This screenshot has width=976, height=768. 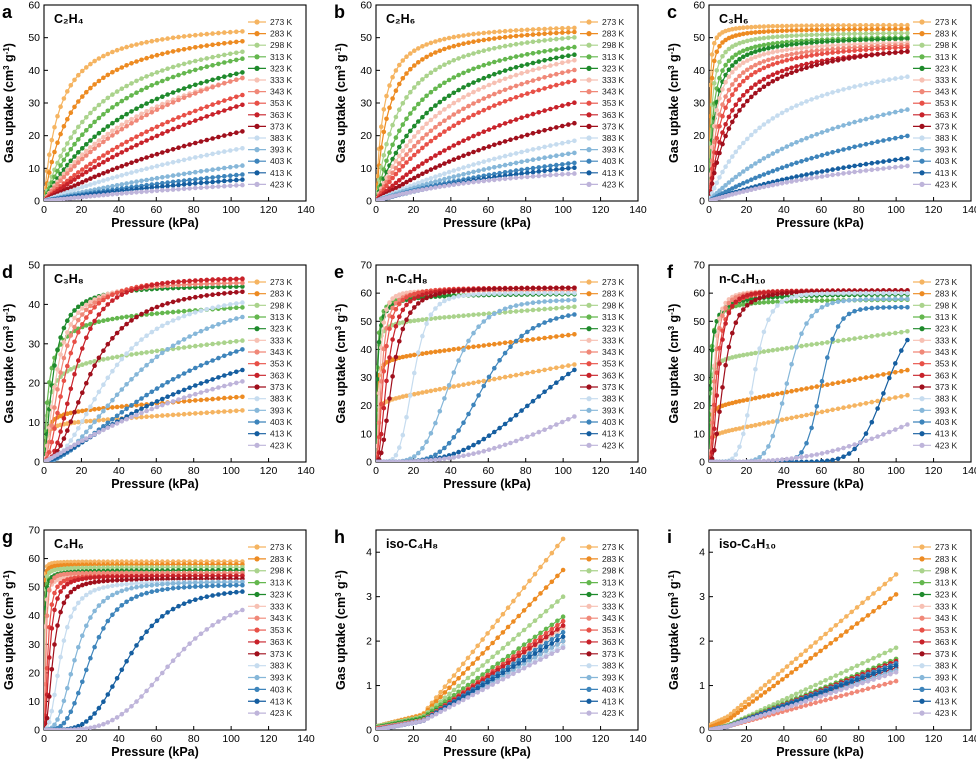 What do you see at coordinates (281, 387) in the screenshot?
I see `legend-label: 373 K` at bounding box center [281, 387].